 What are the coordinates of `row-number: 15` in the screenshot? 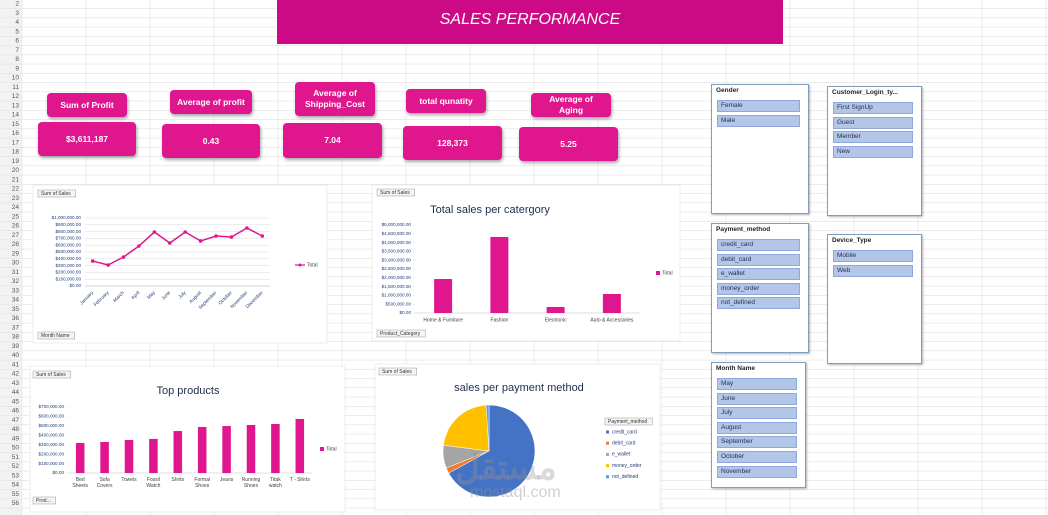 It's located at (16, 124).